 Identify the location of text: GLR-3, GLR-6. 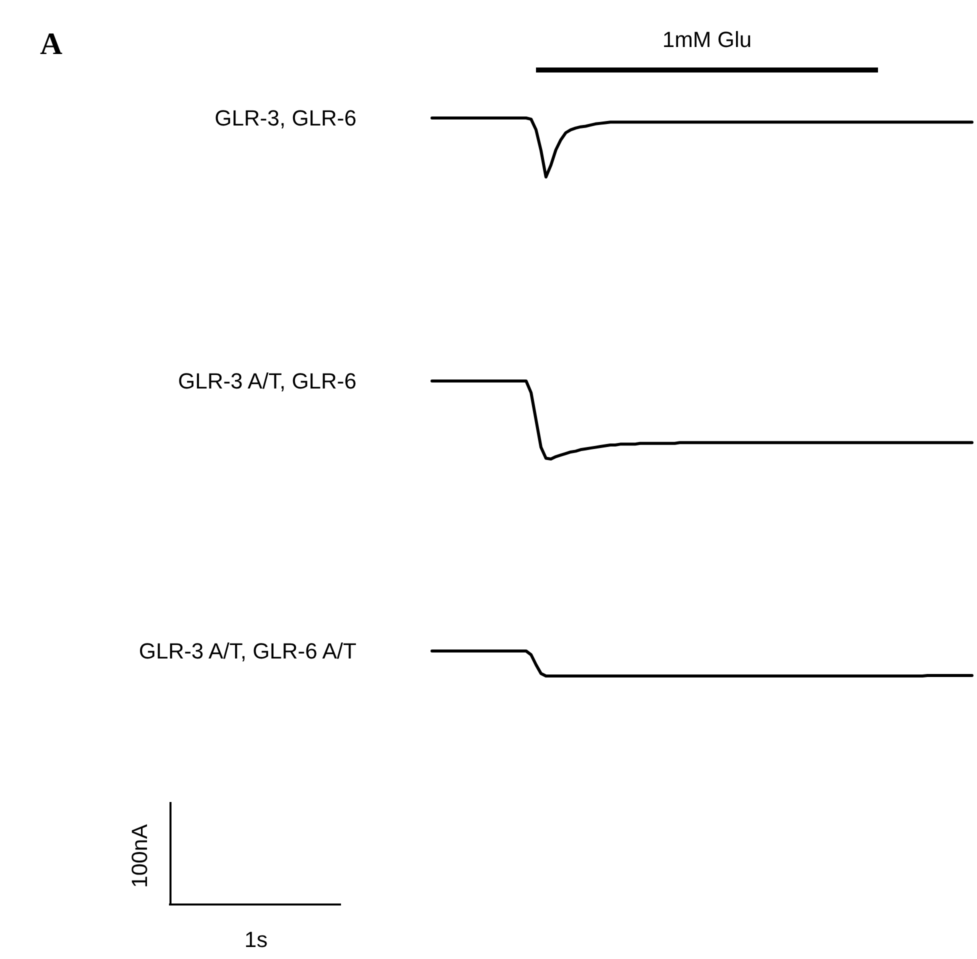
(285, 118).